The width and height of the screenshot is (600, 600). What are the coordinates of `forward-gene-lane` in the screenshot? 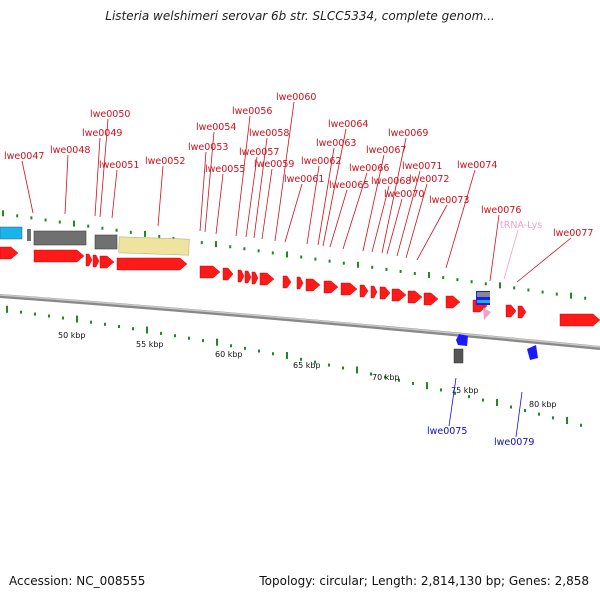 It's located at (300, 286).